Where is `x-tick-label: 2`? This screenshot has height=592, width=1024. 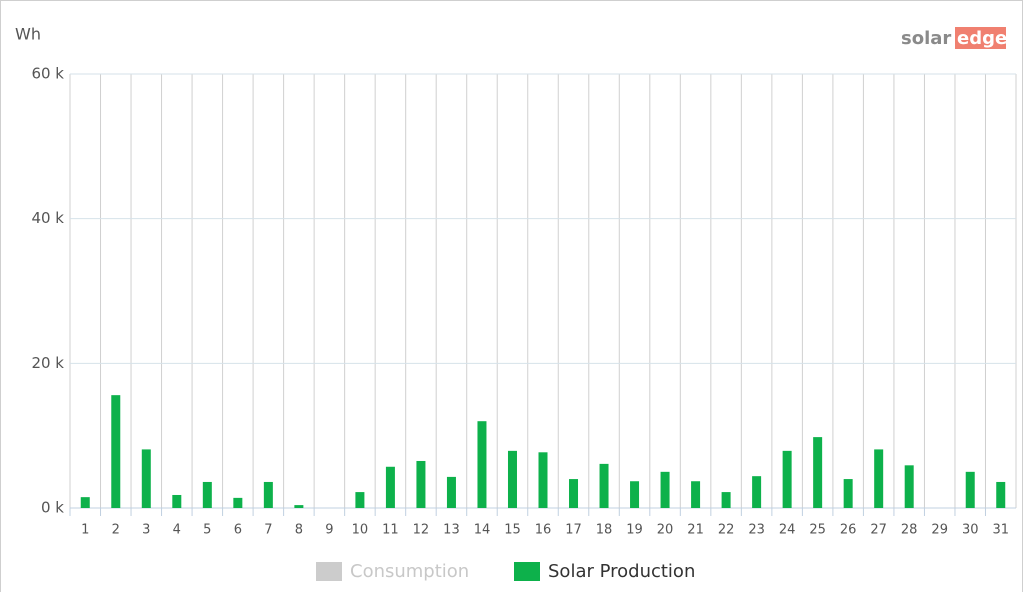 x-tick-label: 2 is located at coordinates (116, 530).